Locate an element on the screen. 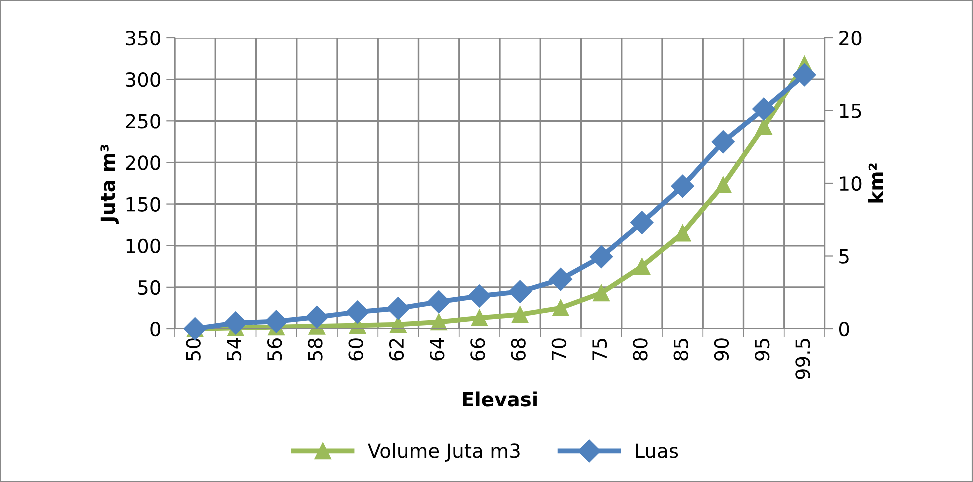 This screenshot has height=482, width=973. y-tick-label: 0 is located at coordinates (155, 329).